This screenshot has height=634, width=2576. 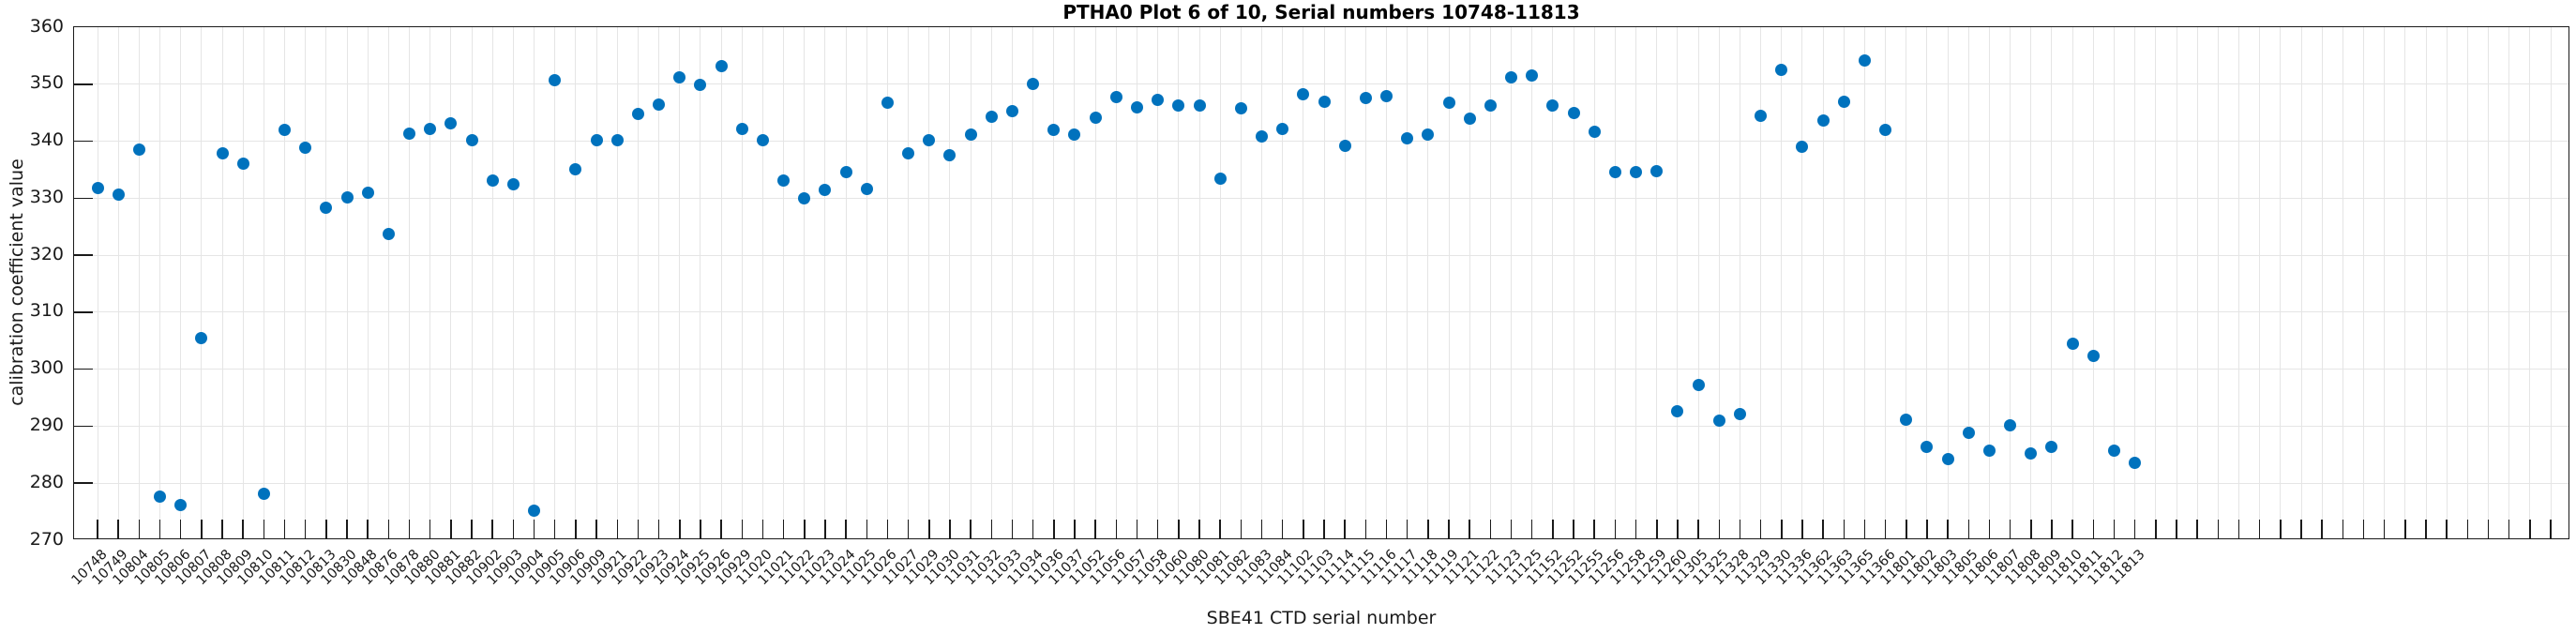 I want to click on x-tick-label: 11052, so click(x=1087, y=568).